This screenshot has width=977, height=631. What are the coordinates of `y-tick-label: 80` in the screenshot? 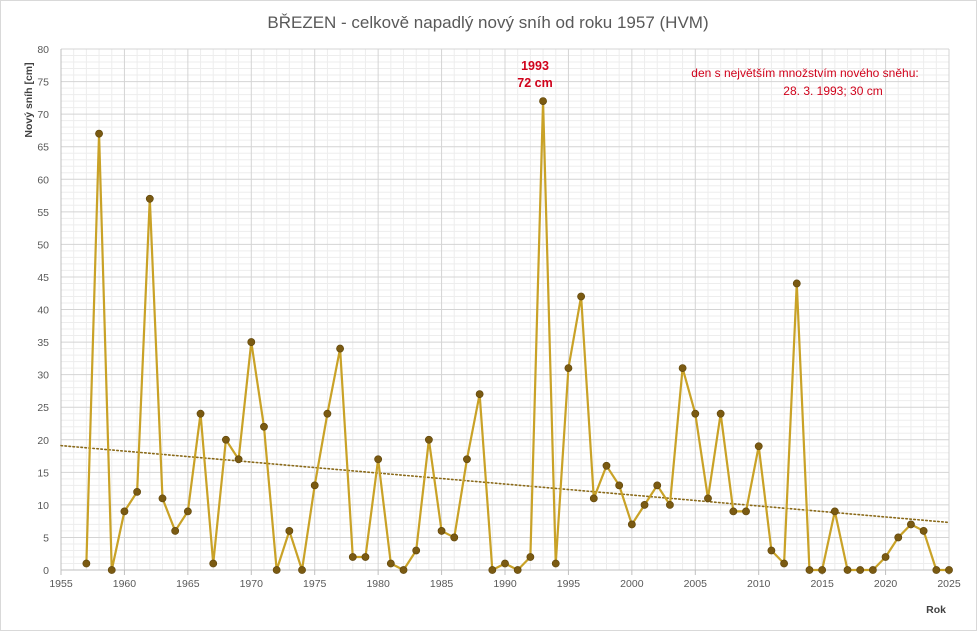 It's located at (43, 50).